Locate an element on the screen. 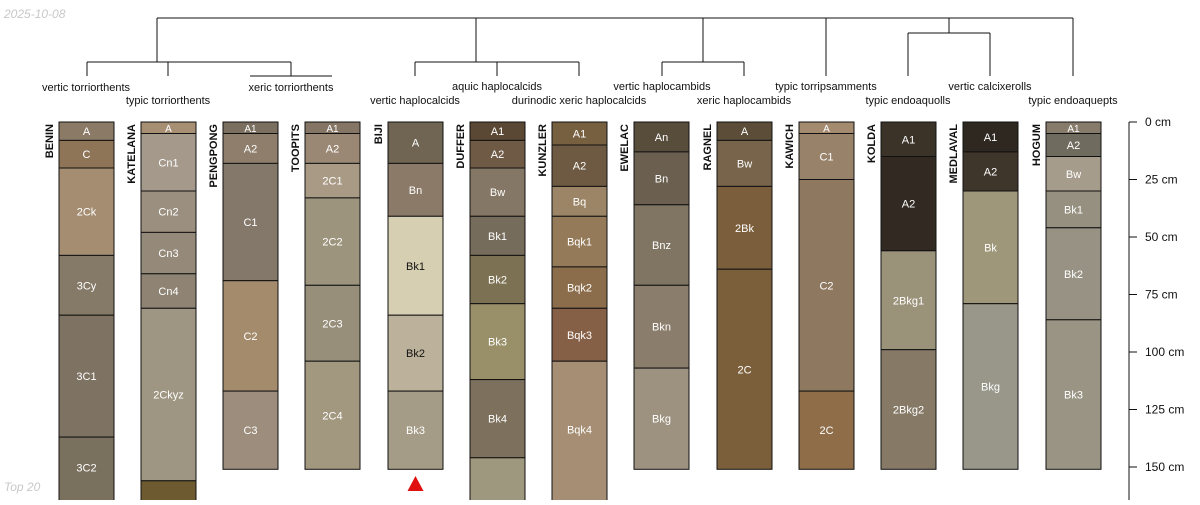 This screenshot has width=1200, height=505. profile-benin: AC 2Ck 3Cy 3C1 3C2 BENIN is located at coordinates (79, 312).